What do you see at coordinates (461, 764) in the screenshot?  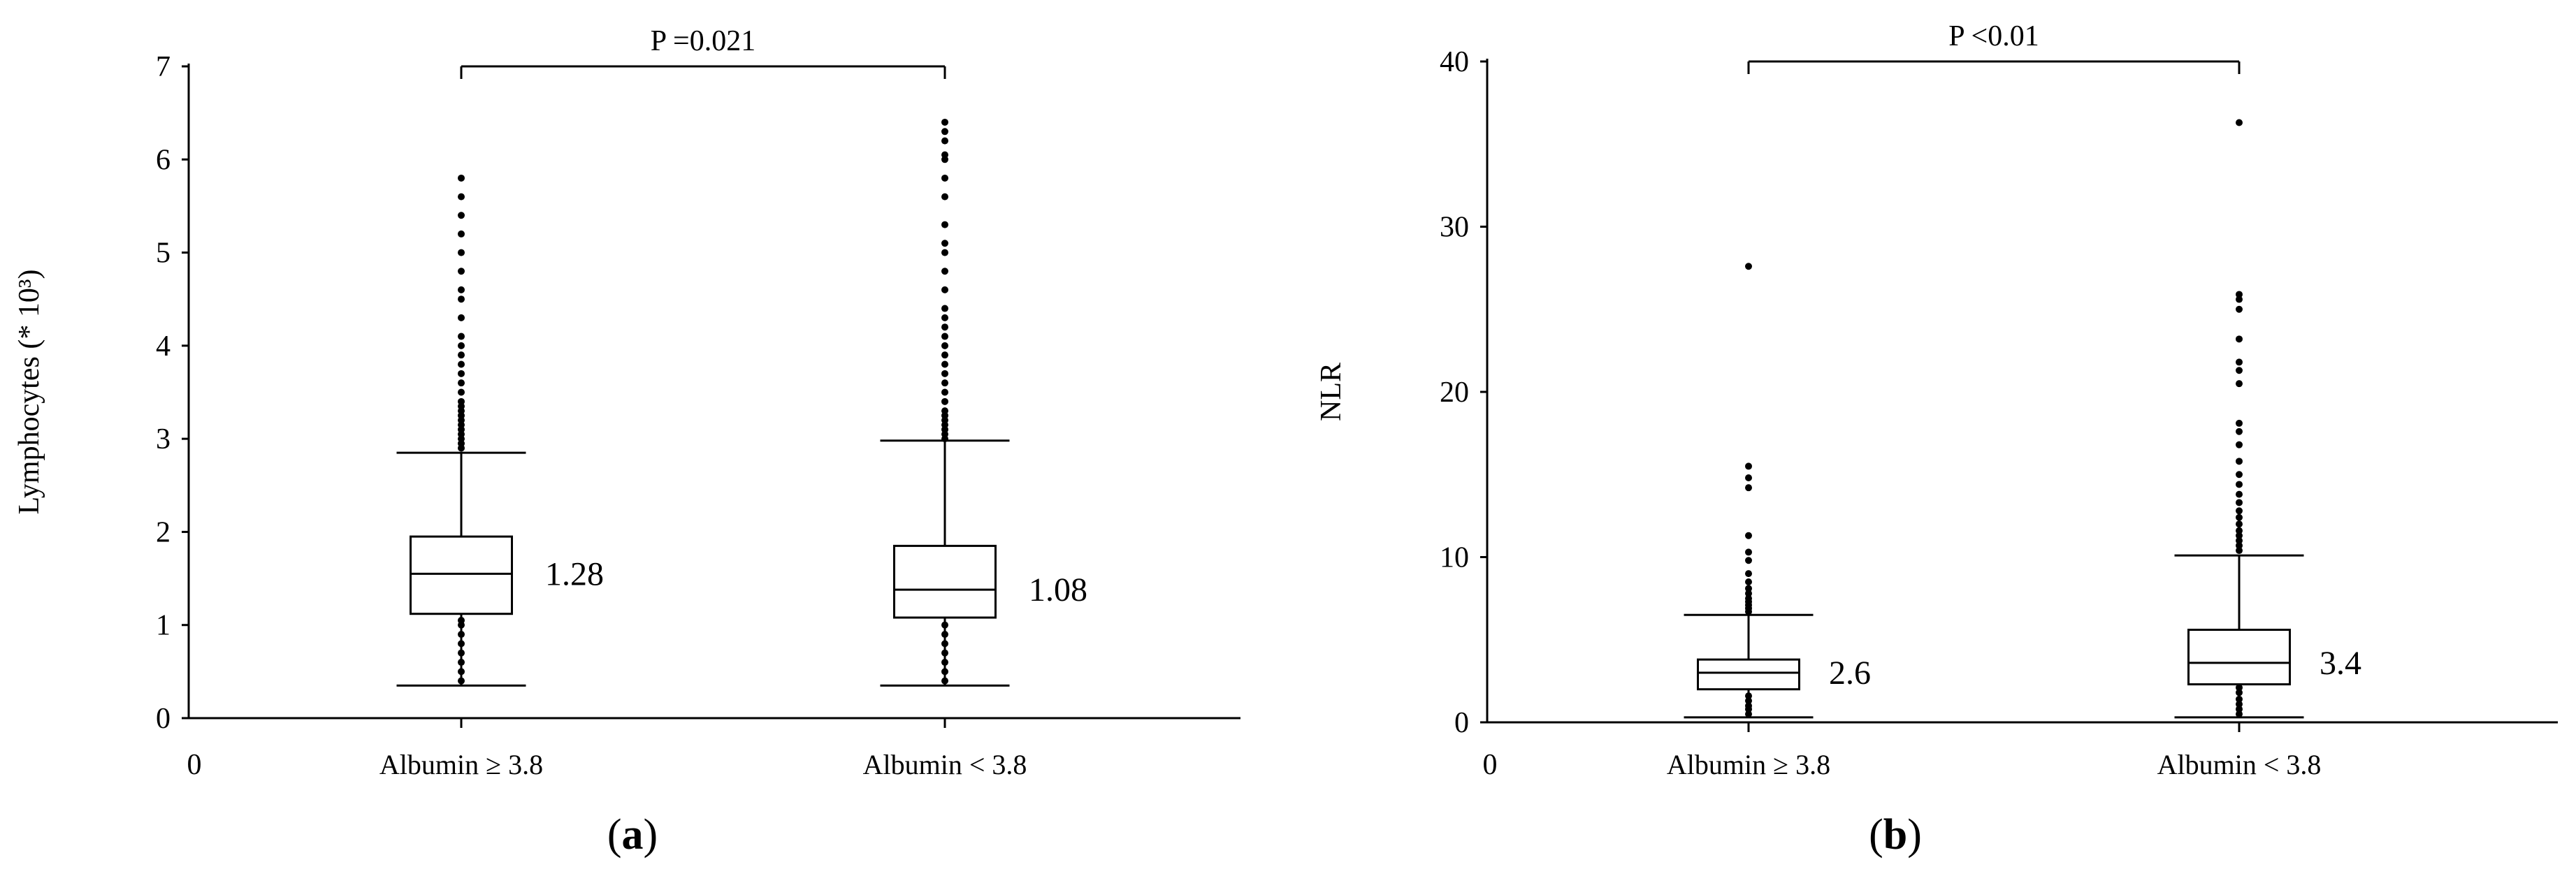 I see `category-label: Albumin ≥ 3.8` at bounding box center [461, 764].